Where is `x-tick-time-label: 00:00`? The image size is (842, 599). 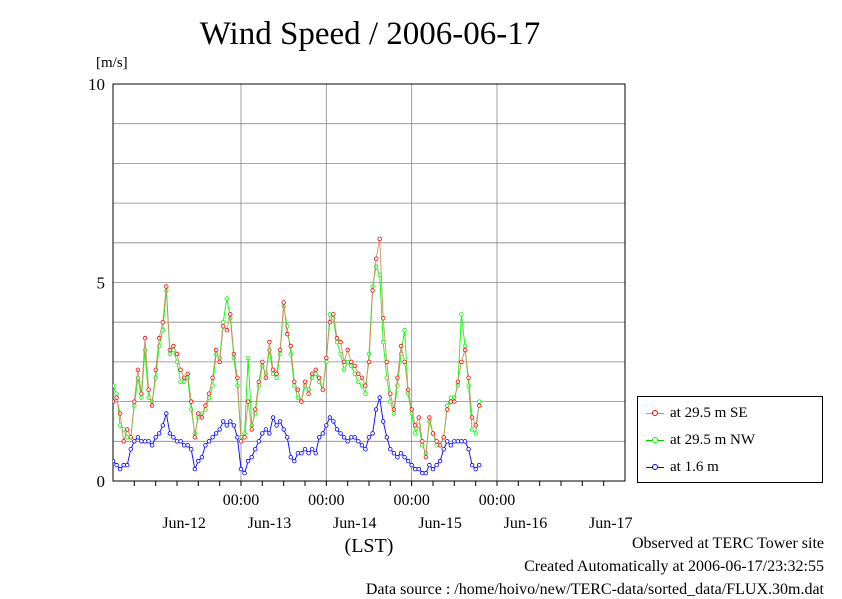
x-tick-time-label: 00:00 is located at coordinates (497, 500).